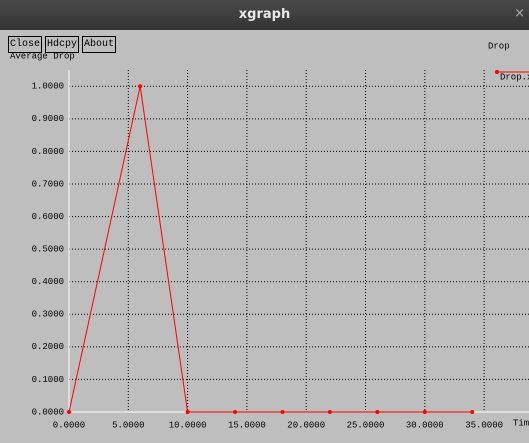  What do you see at coordinates (497, 72) in the screenshot?
I see `legend-marker` at bounding box center [497, 72].